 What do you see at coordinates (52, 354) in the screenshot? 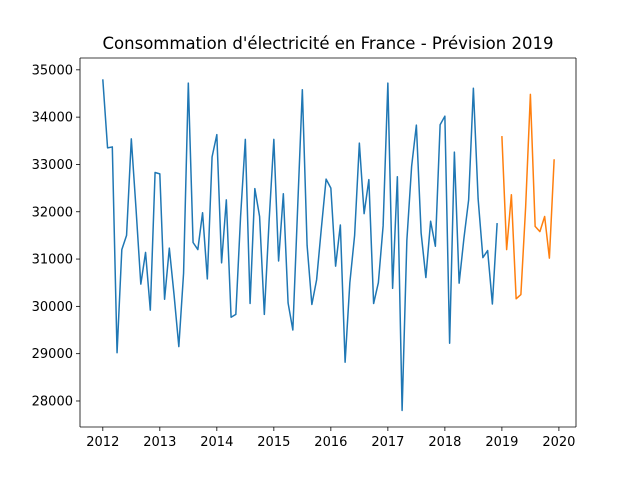
I see `y-tick-label: 29000` at bounding box center [52, 354].